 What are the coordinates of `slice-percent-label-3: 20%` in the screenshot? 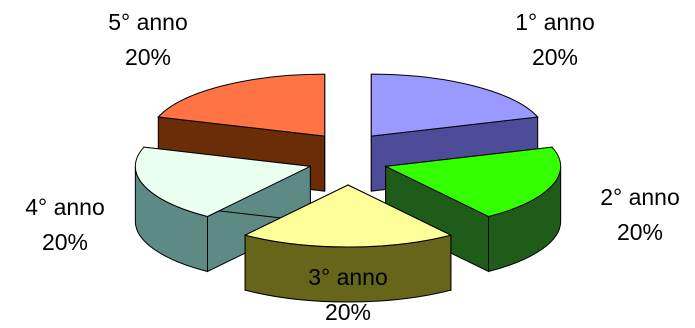 It's located at (348, 312).